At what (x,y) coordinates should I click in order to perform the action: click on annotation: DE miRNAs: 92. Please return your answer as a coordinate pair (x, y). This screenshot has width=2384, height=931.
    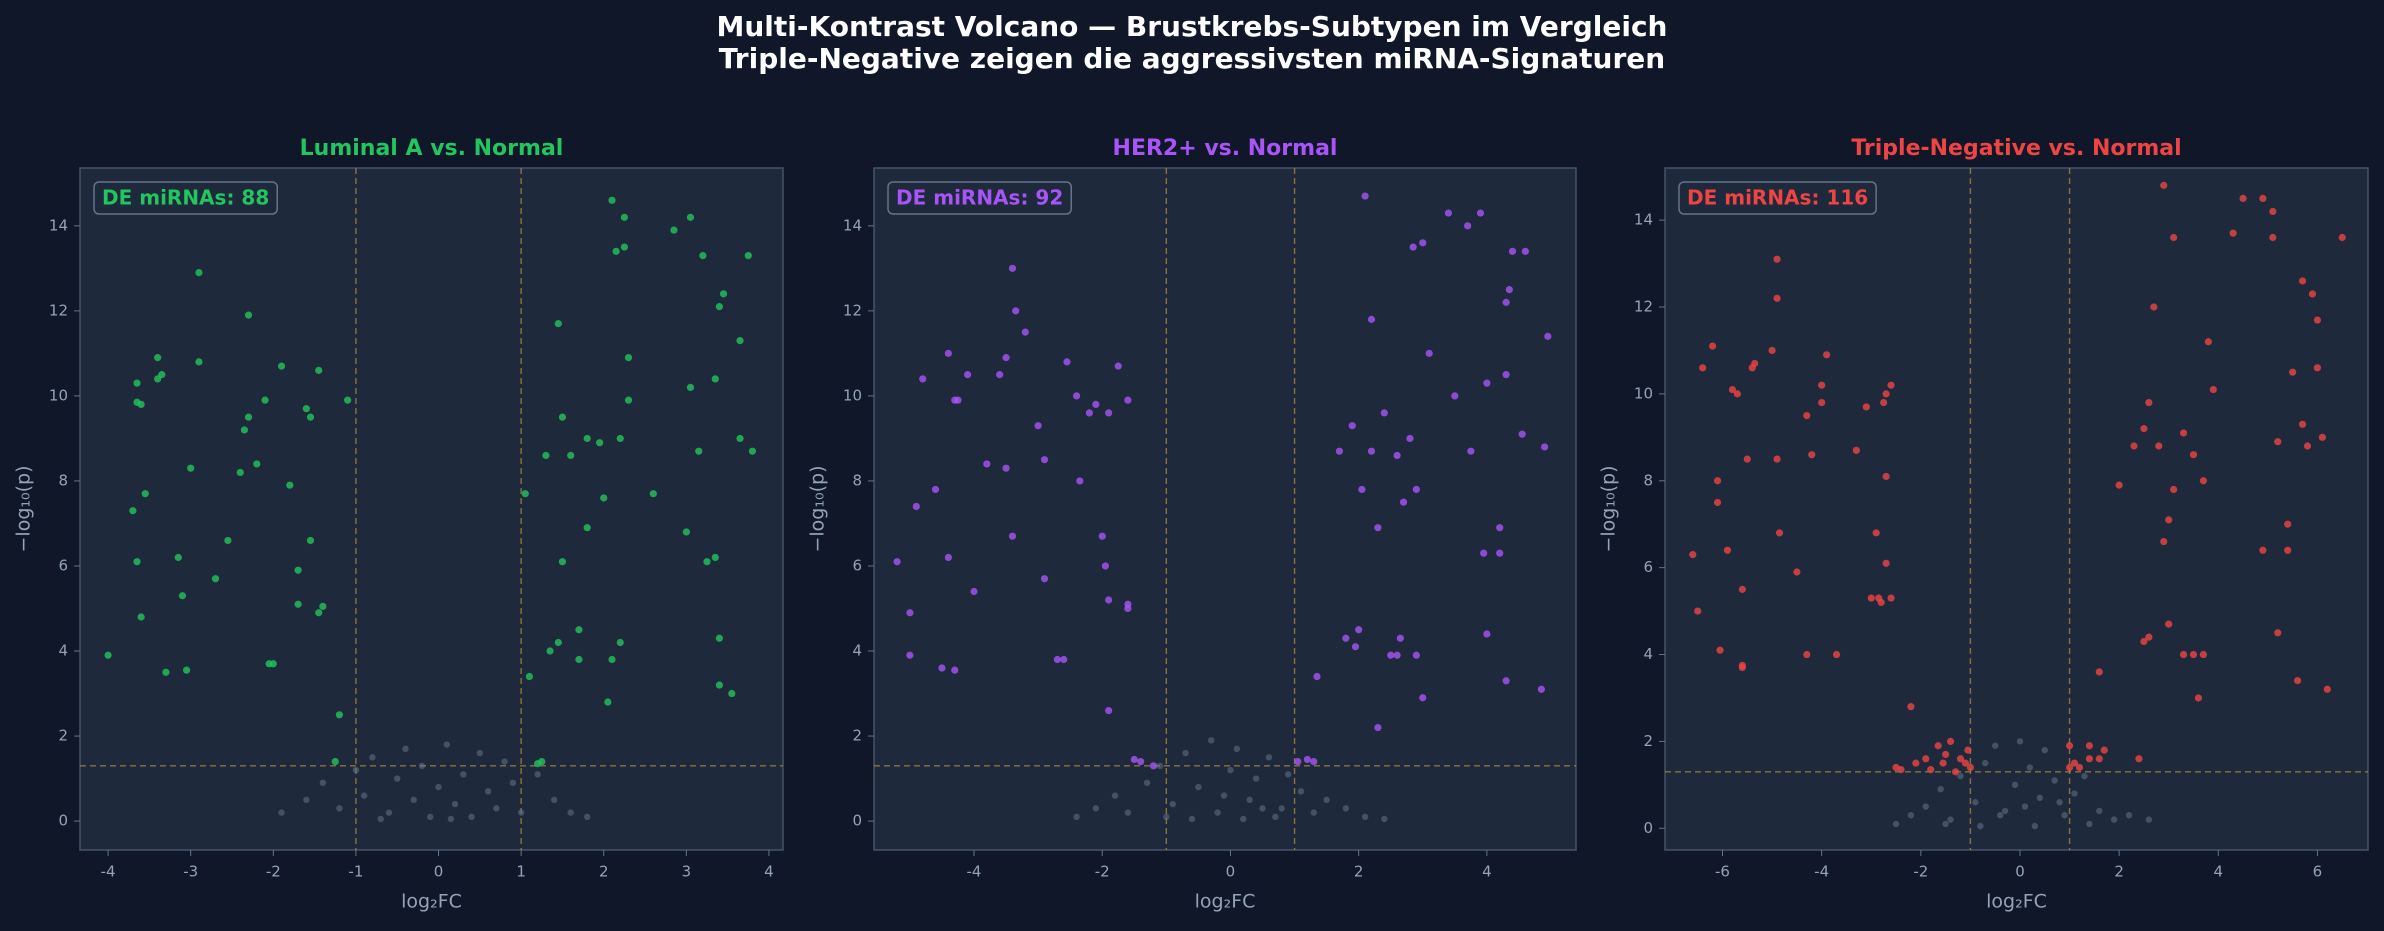
    Looking at the image, I should click on (979, 198).